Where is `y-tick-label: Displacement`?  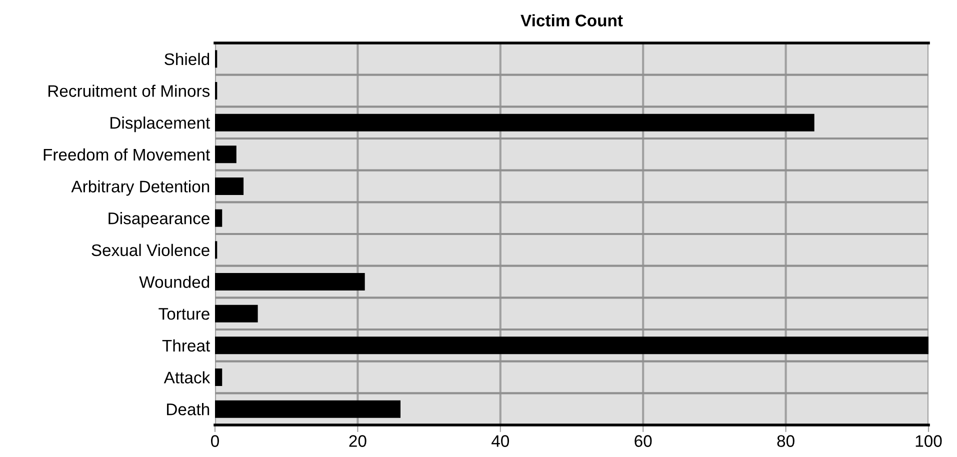 y-tick-label: Displacement is located at coordinates (160, 124).